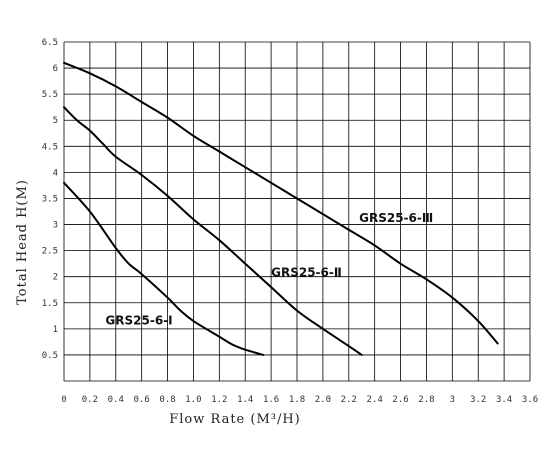  I want to click on x-tick-label: 0.6, so click(142, 400).